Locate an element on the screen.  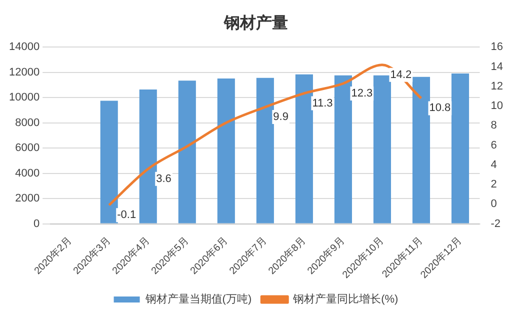
y2-tick-label: 16 is located at coordinates (497, 47).